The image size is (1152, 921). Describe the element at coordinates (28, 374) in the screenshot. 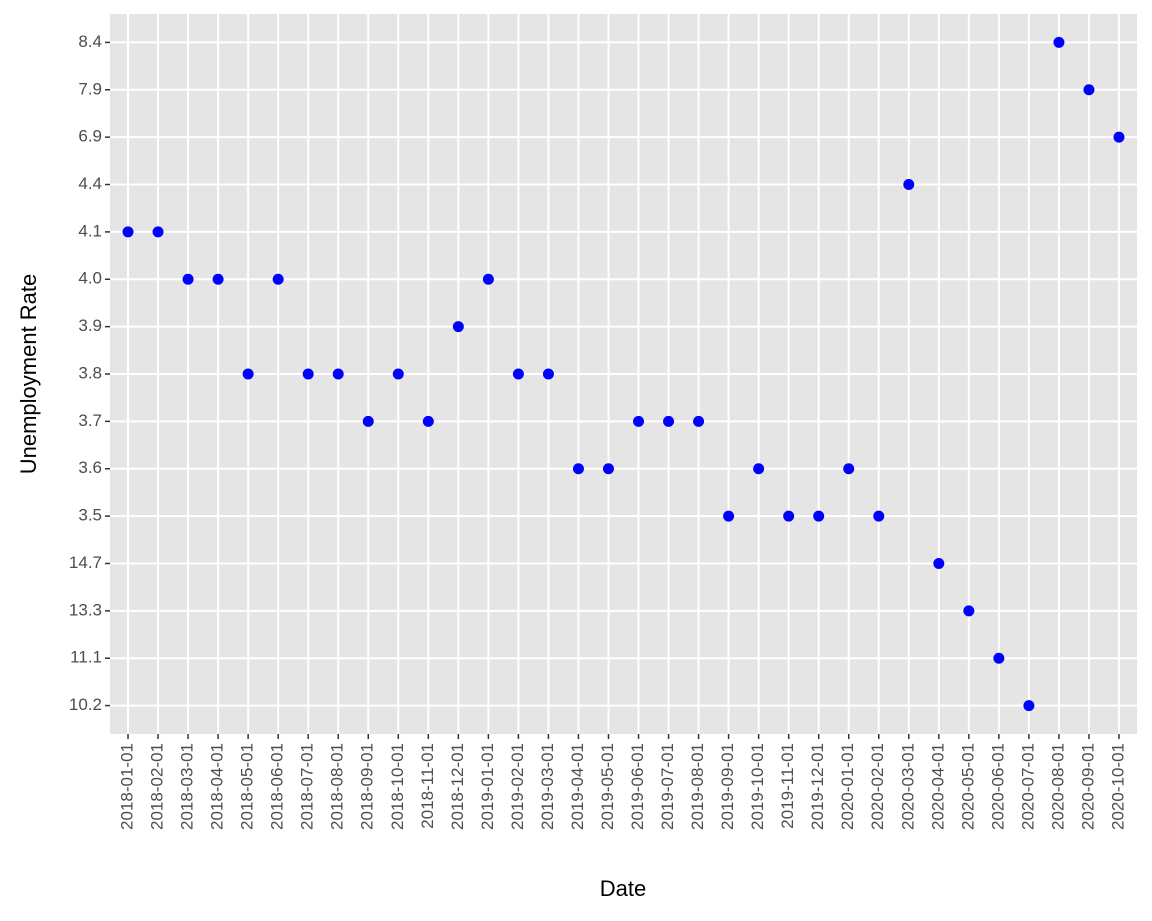

I see `y-axis-title: Unemployment Rate` at that location.